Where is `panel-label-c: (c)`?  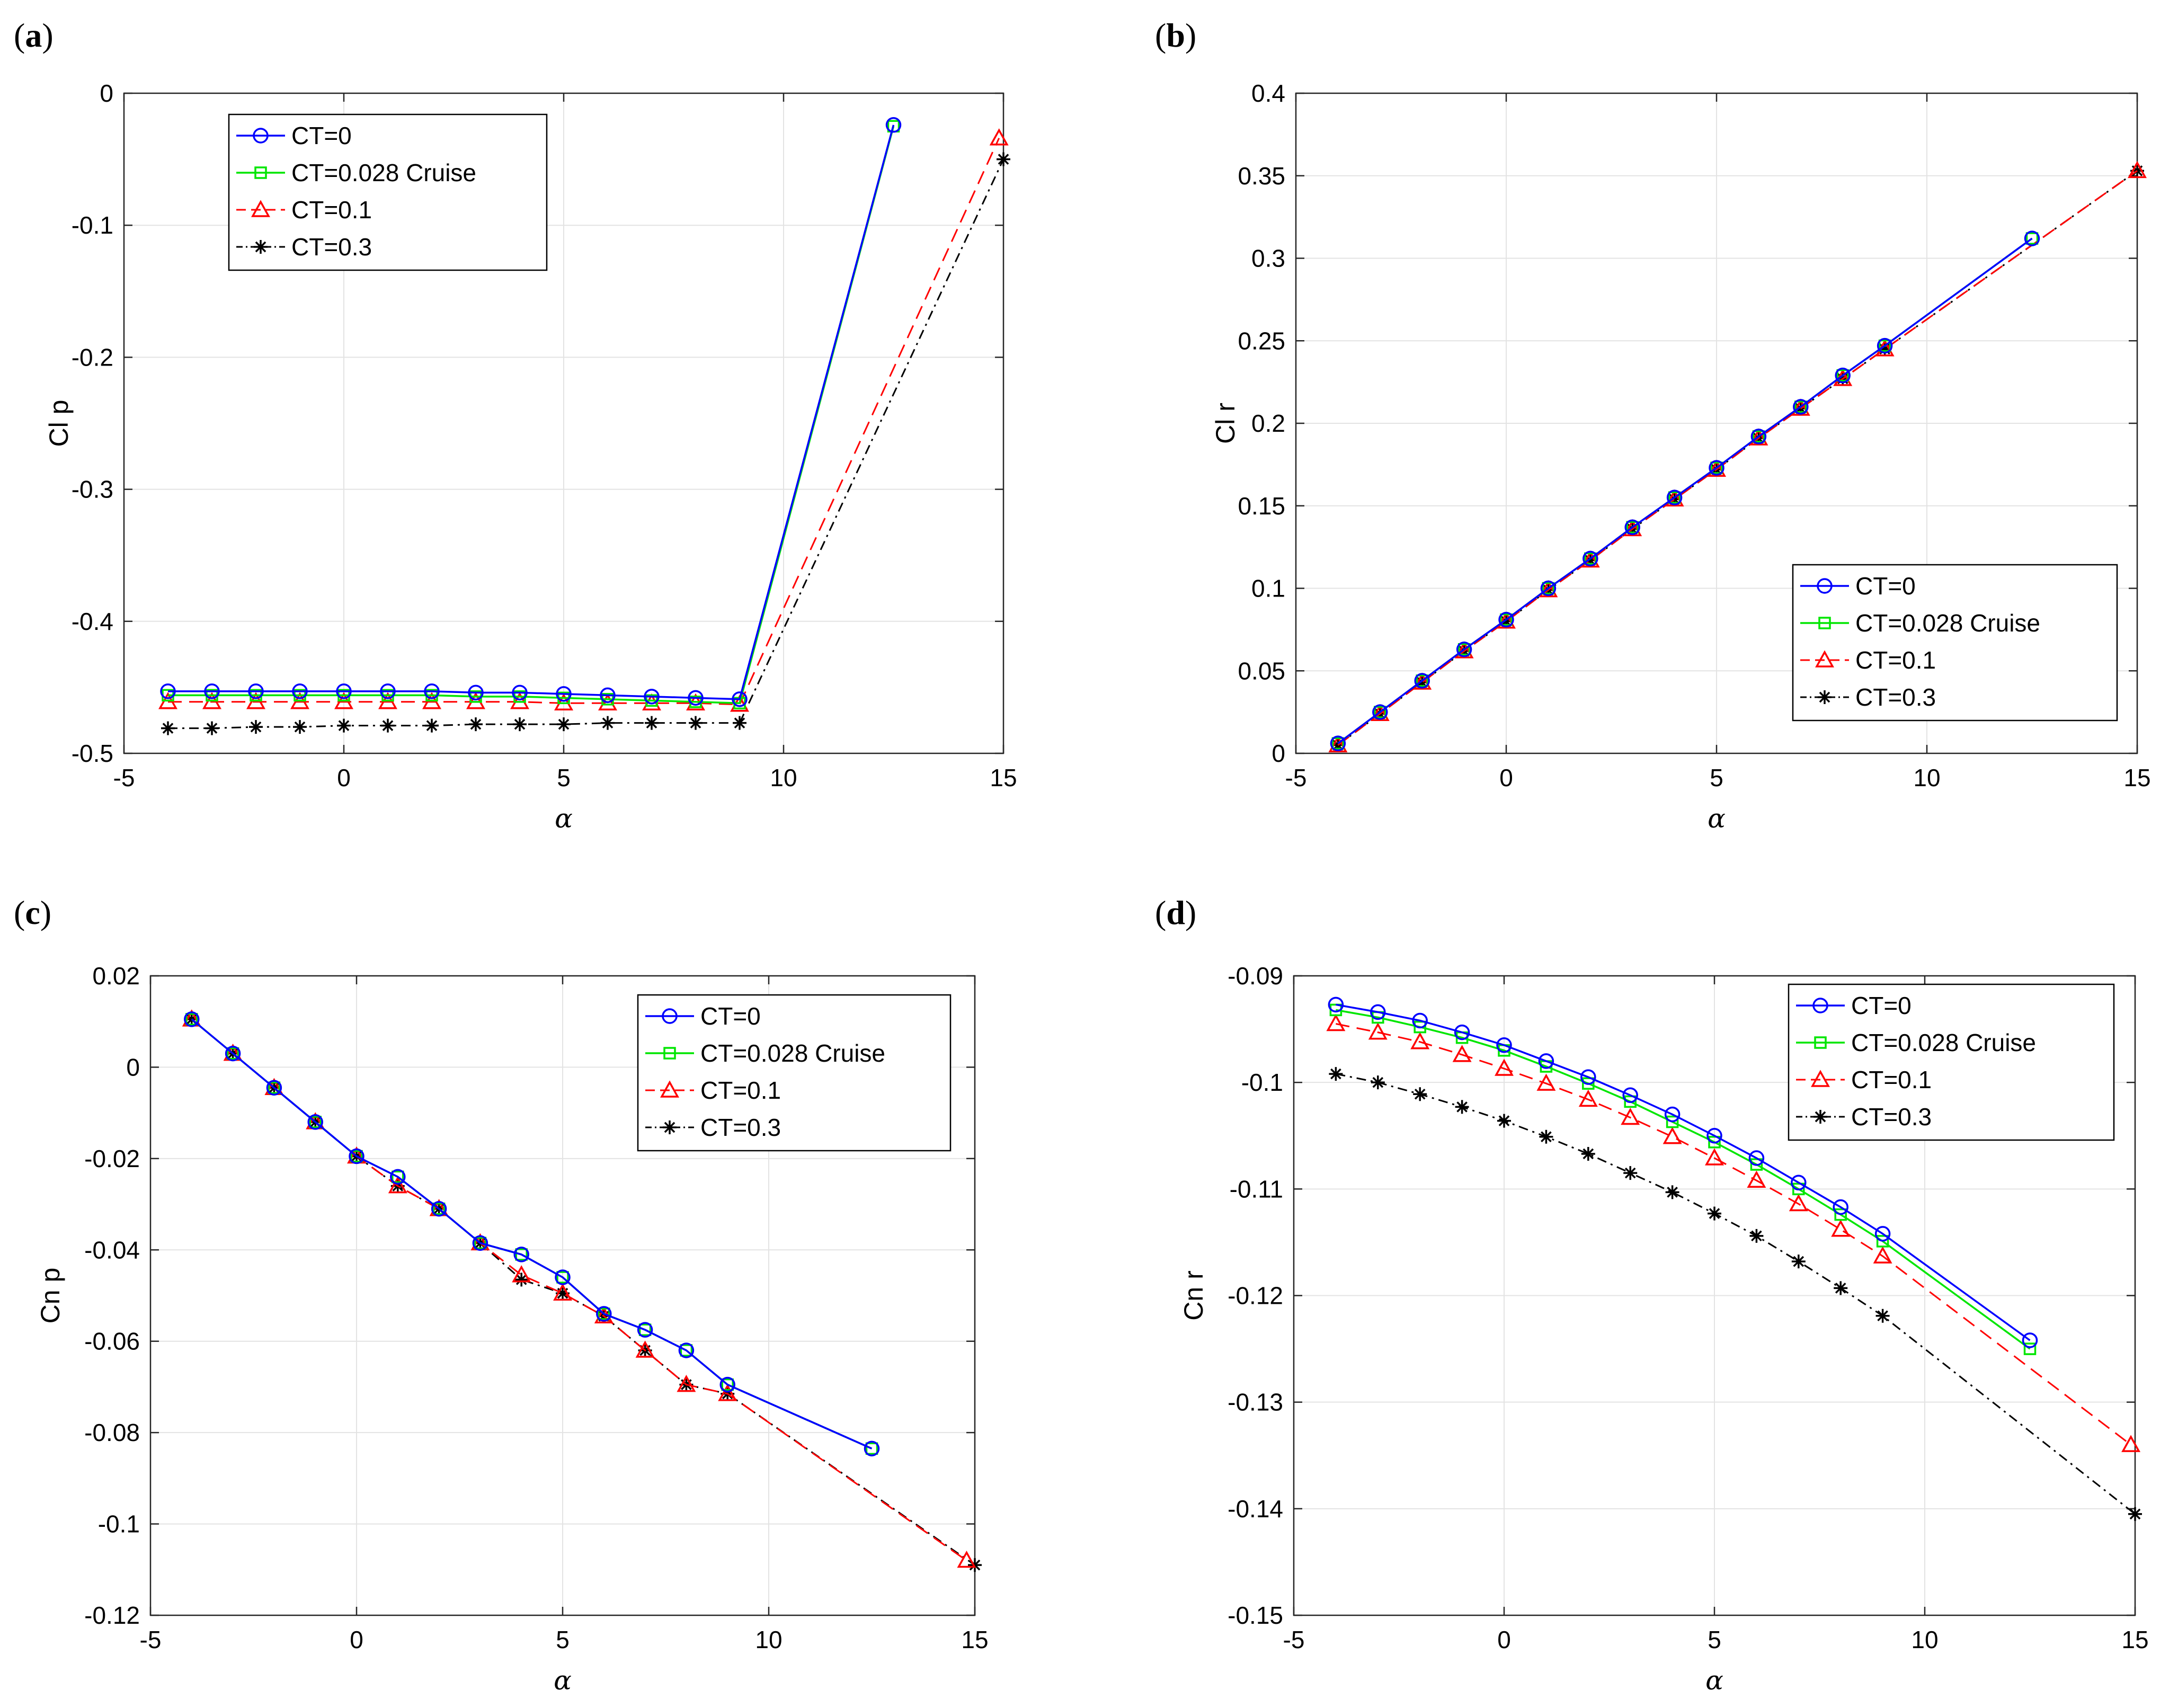
panel-label-c: (c) is located at coordinates (32, 912).